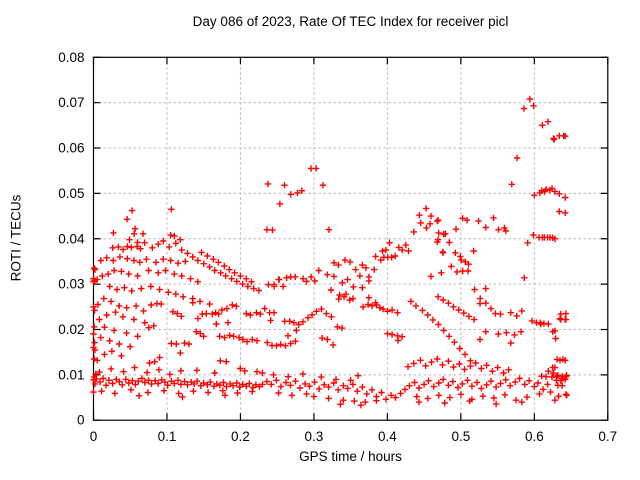  Describe the element at coordinates (240, 436) in the screenshot. I see `x-tick-label: 0.2` at that location.